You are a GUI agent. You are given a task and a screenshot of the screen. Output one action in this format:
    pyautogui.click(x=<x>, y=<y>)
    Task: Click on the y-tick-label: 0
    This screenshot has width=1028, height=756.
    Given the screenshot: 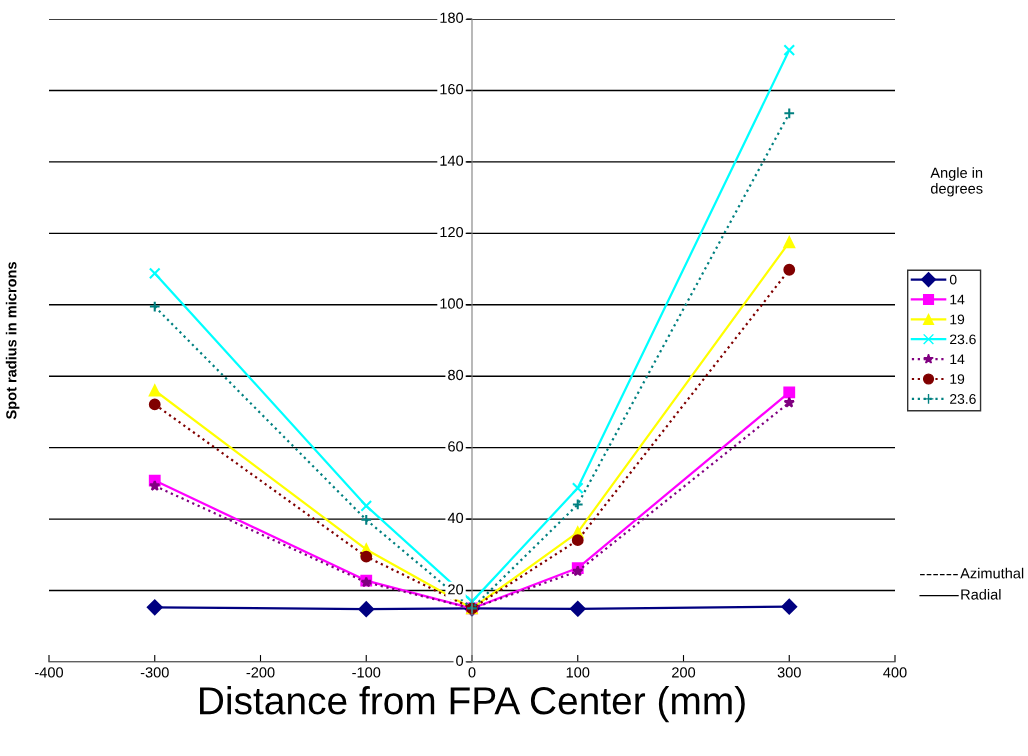 What is the action you would take?
    pyautogui.click(x=460, y=660)
    